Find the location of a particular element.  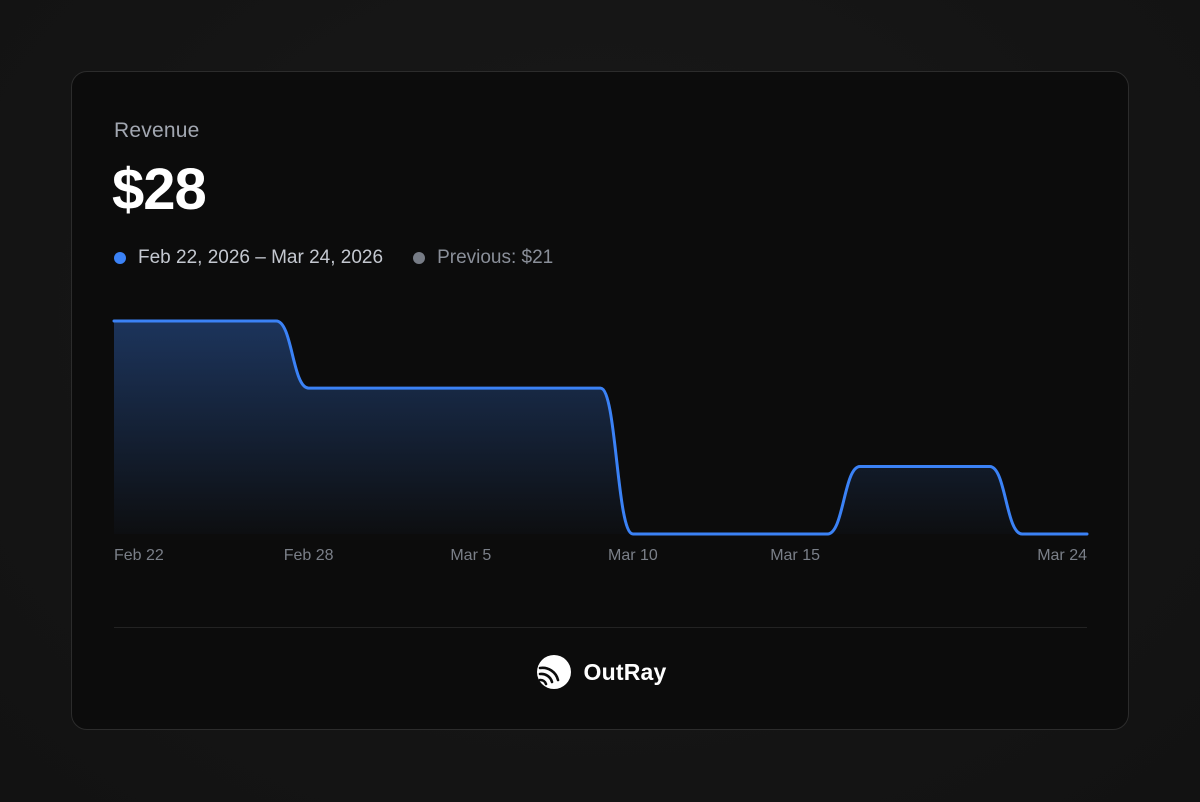

brand: OutRay is located at coordinates (601, 672).